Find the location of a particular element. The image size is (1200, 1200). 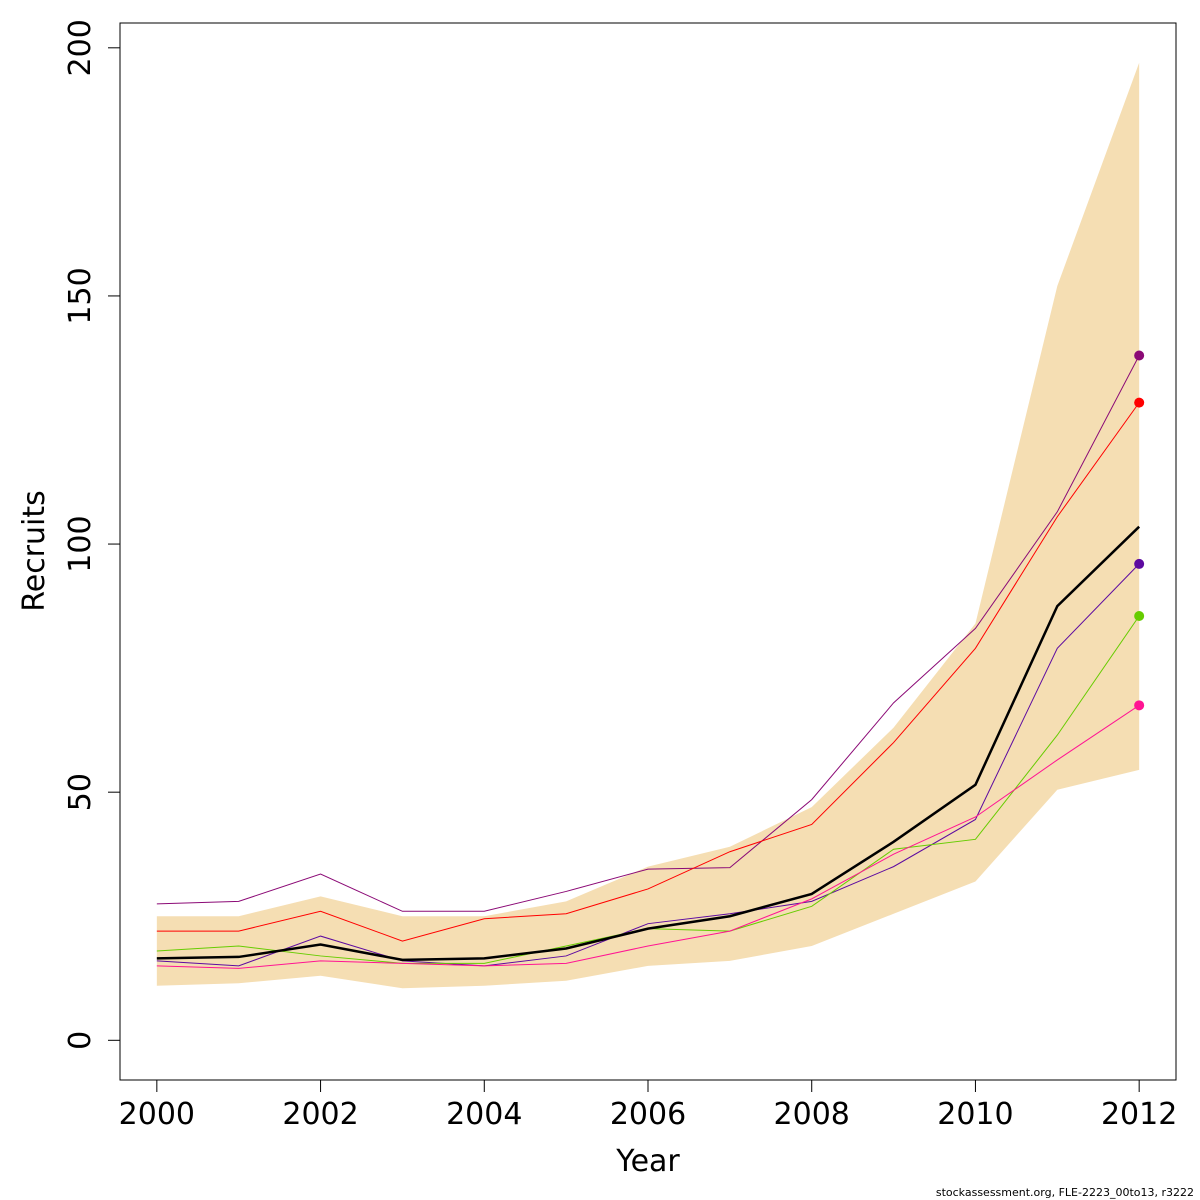

y-tick-label: 150 is located at coordinates (80, 295).